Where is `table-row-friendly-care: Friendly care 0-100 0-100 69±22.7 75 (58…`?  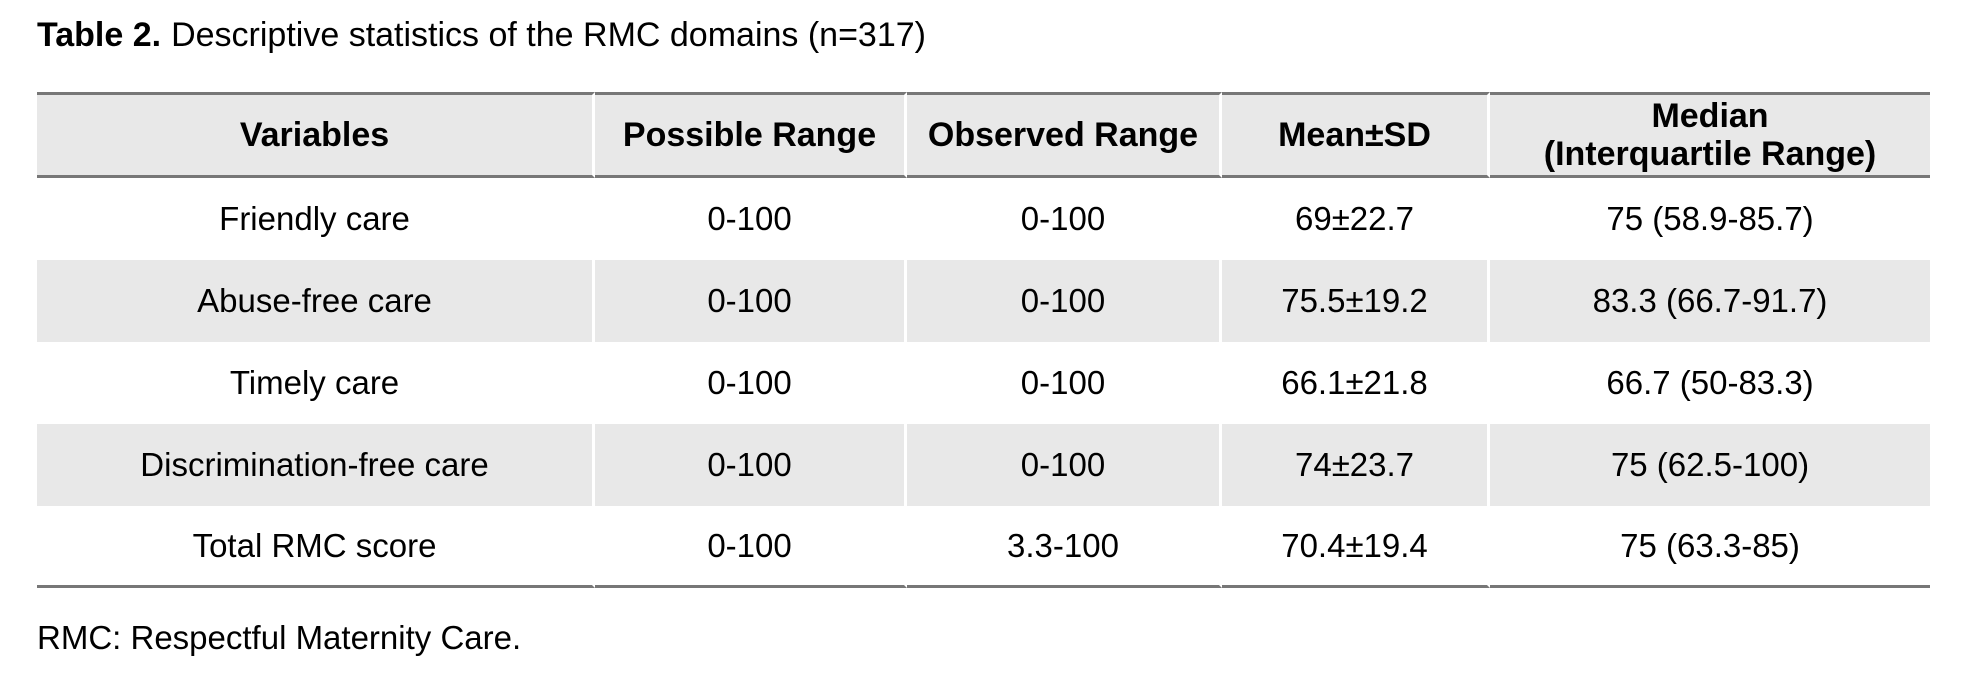 table-row-friendly-care: Friendly care 0-100 0-100 69±22.7 75 (58… is located at coordinates (983, 219).